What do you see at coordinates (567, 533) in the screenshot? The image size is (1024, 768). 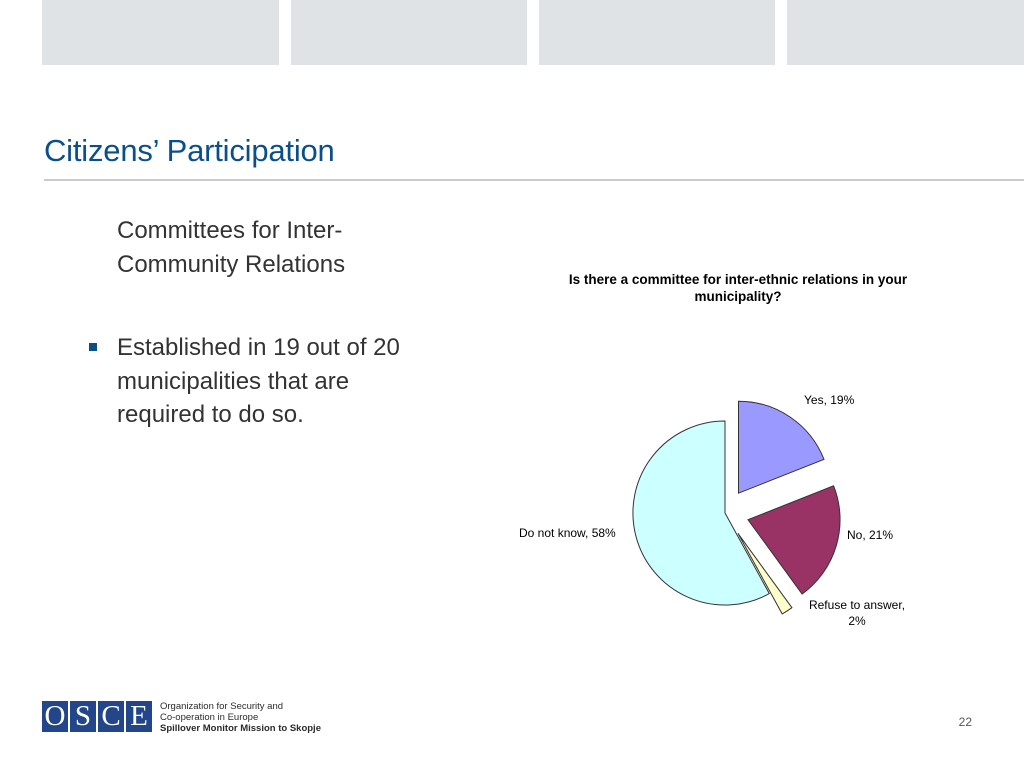 I see `slice-label-do-not-know: Do not know, 58%` at bounding box center [567, 533].